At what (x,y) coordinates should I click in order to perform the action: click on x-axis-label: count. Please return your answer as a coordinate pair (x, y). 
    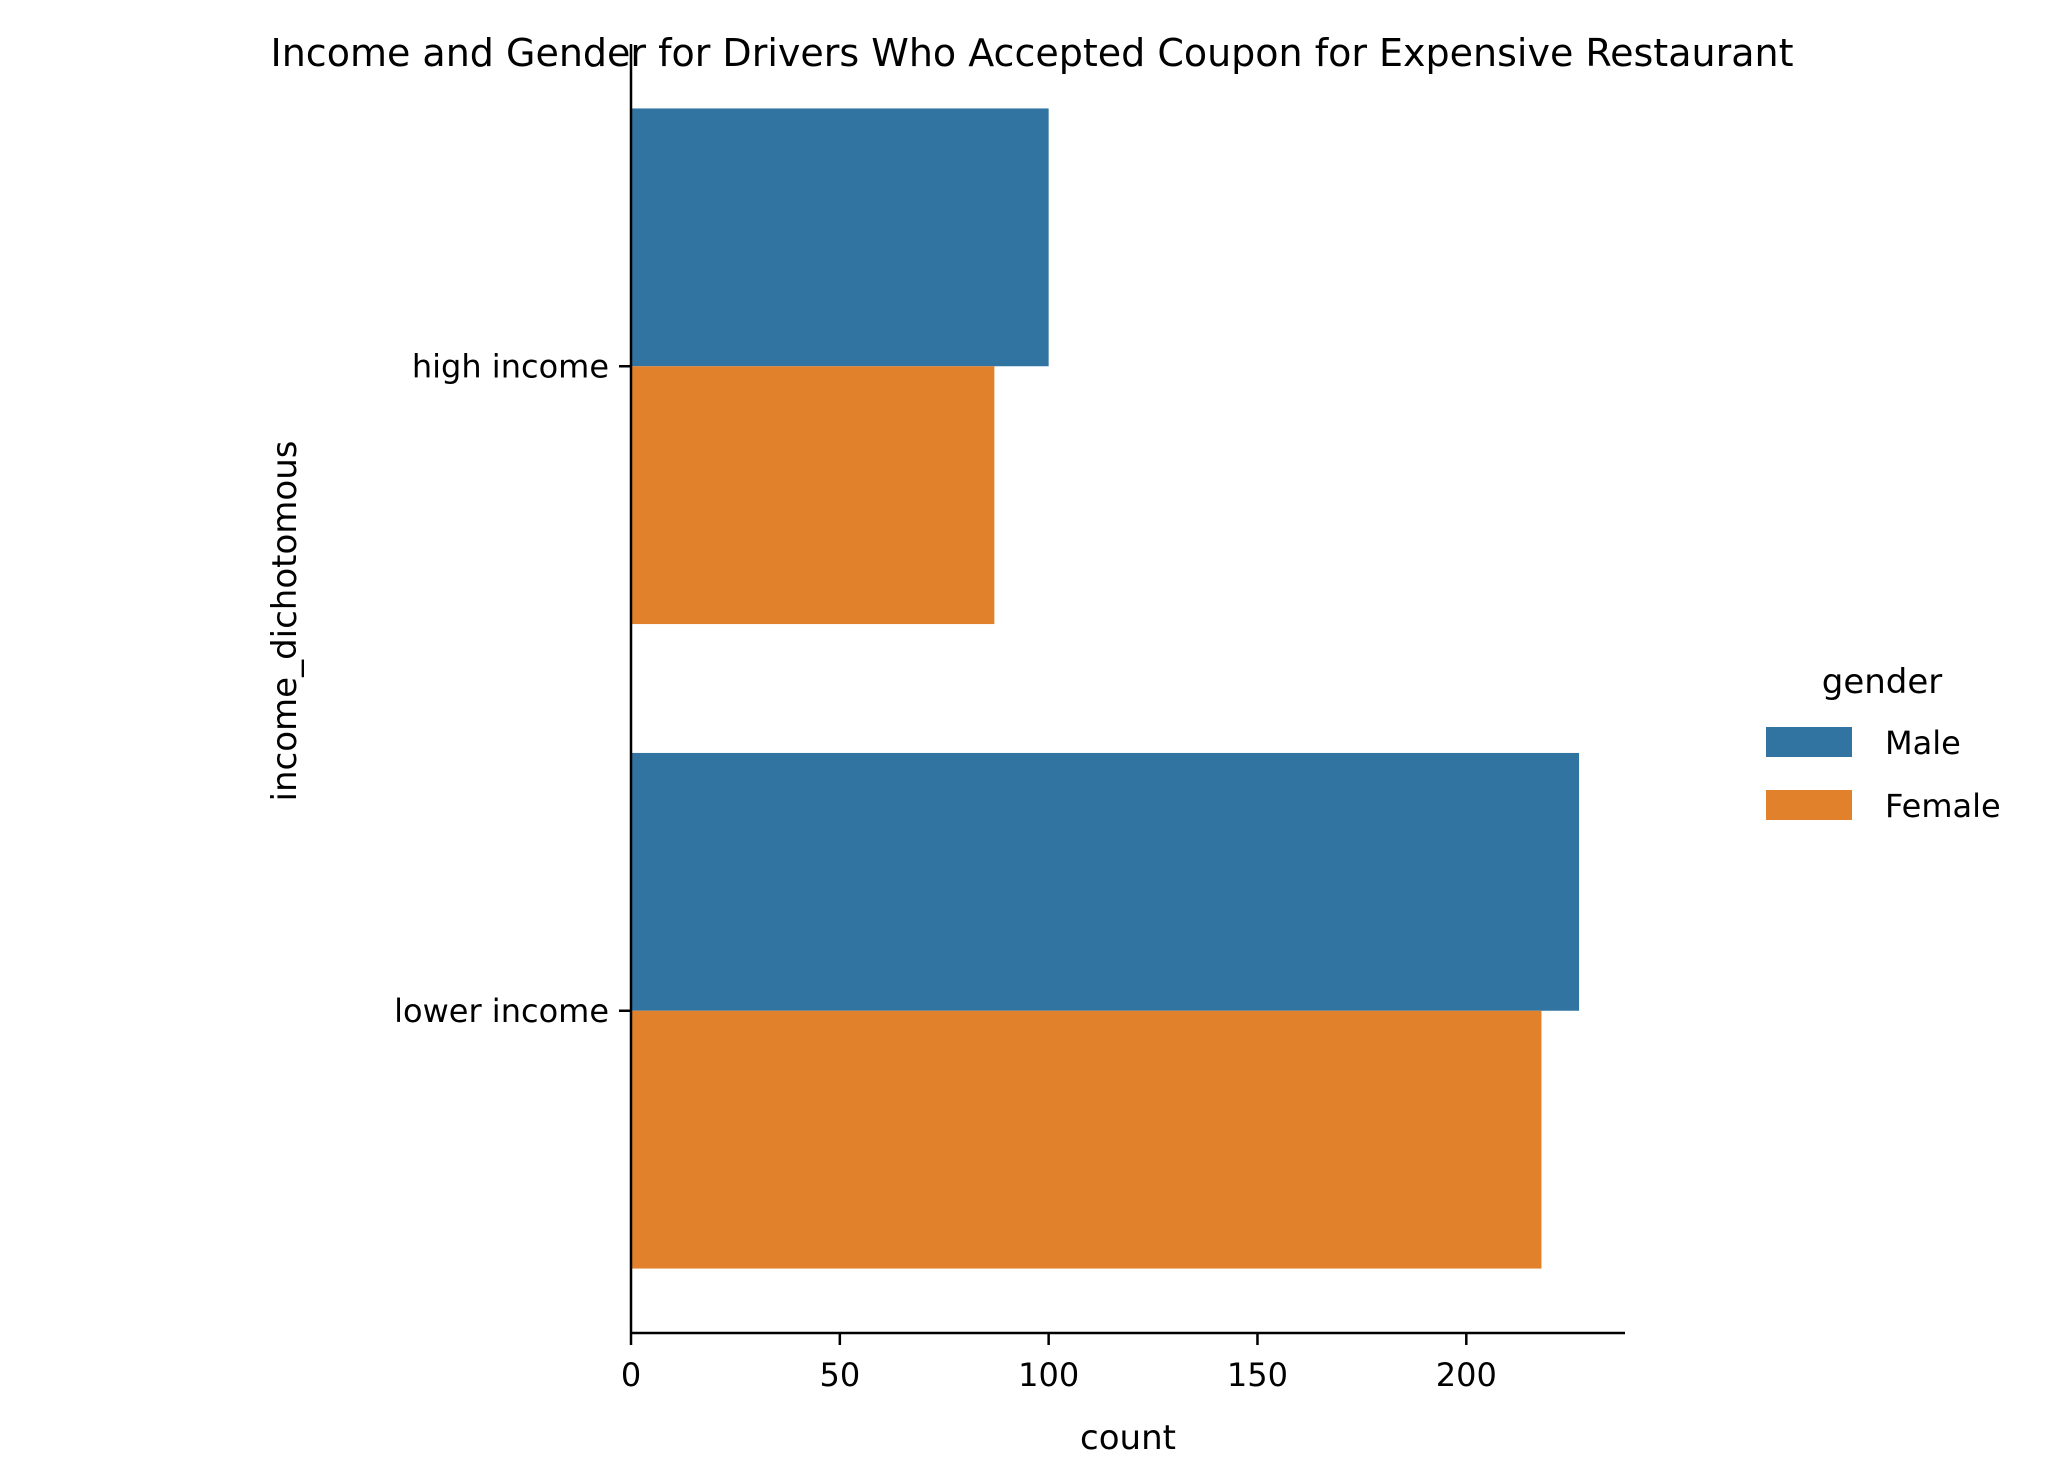
    Looking at the image, I should click on (1128, 1438).